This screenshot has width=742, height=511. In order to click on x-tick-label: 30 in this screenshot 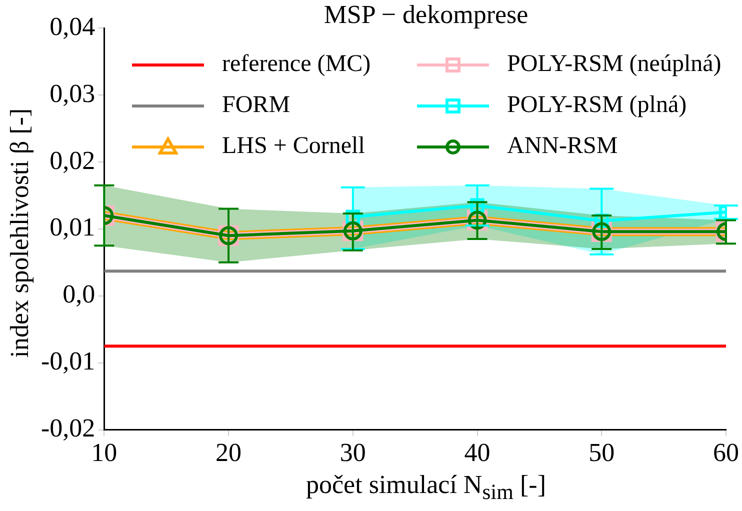, I will do `click(353, 453)`.